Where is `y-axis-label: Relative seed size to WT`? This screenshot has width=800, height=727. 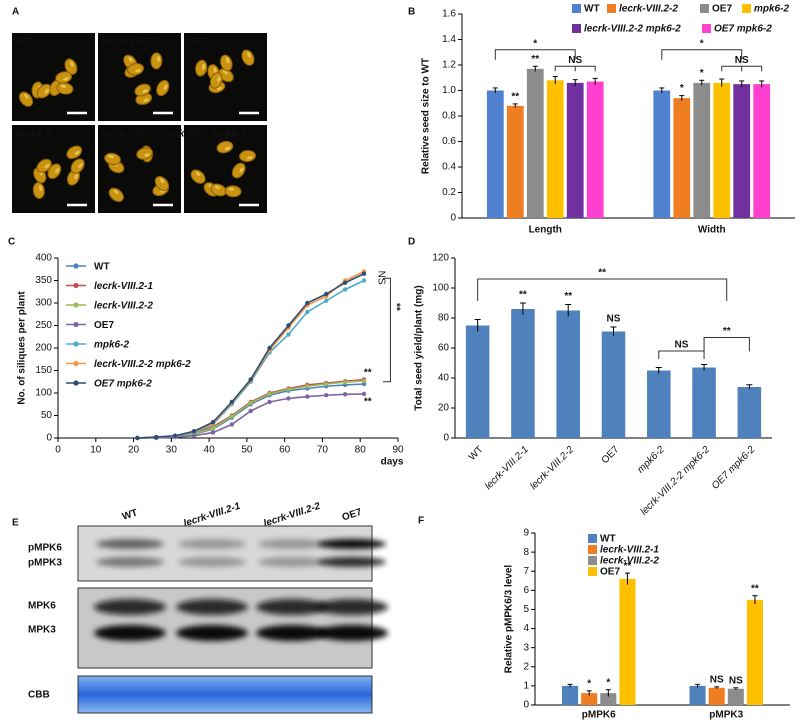 y-axis-label: Relative seed size to WT is located at coordinates (426, 116).